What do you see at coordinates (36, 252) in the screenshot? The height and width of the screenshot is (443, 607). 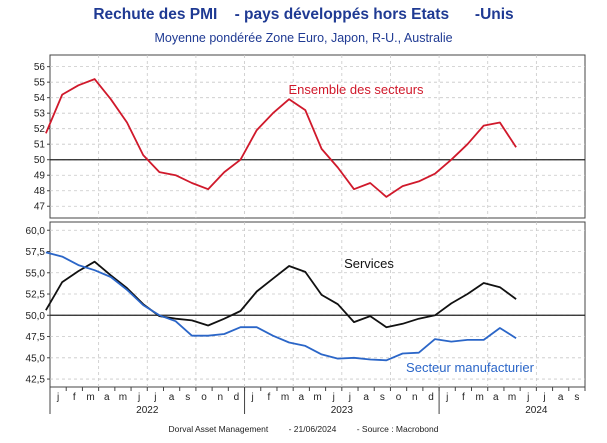 I see `y-tick-label: 57,5` at bounding box center [36, 252].